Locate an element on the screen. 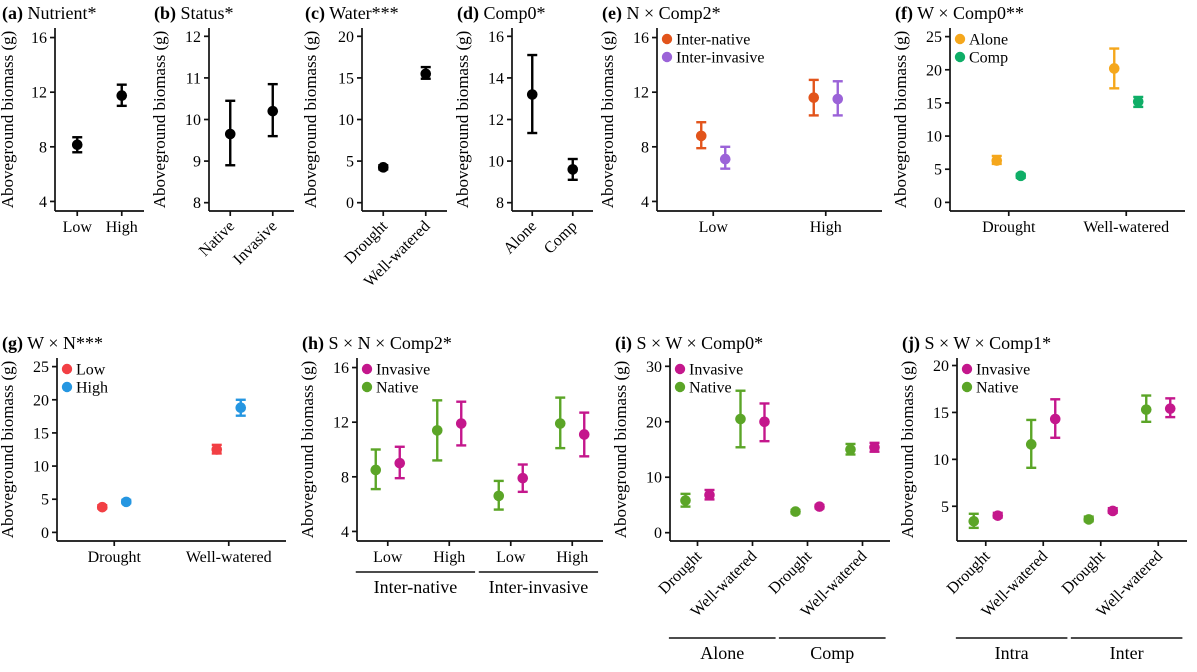 The image size is (1197, 672). legend-label: High is located at coordinates (92, 388).